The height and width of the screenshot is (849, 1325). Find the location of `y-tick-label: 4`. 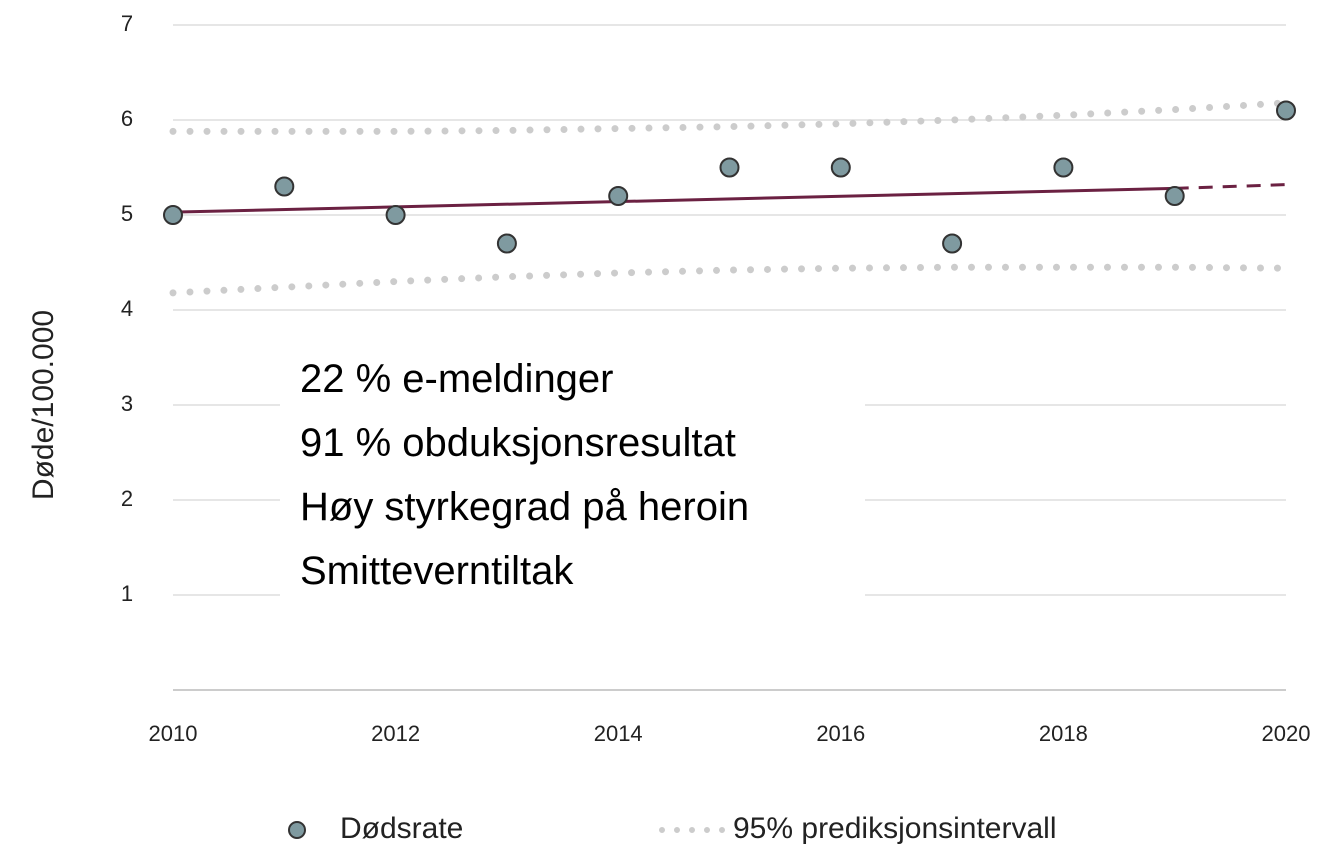

y-tick-label: 4 is located at coordinates (127, 308).